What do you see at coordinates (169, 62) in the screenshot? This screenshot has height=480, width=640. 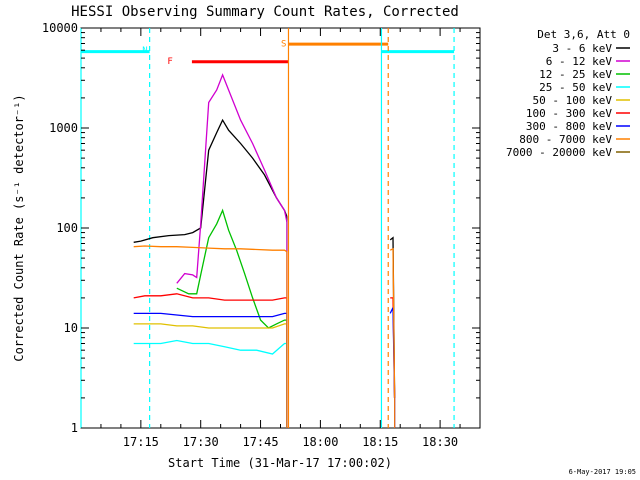 I see `bar-annotation: F` at bounding box center [169, 62].